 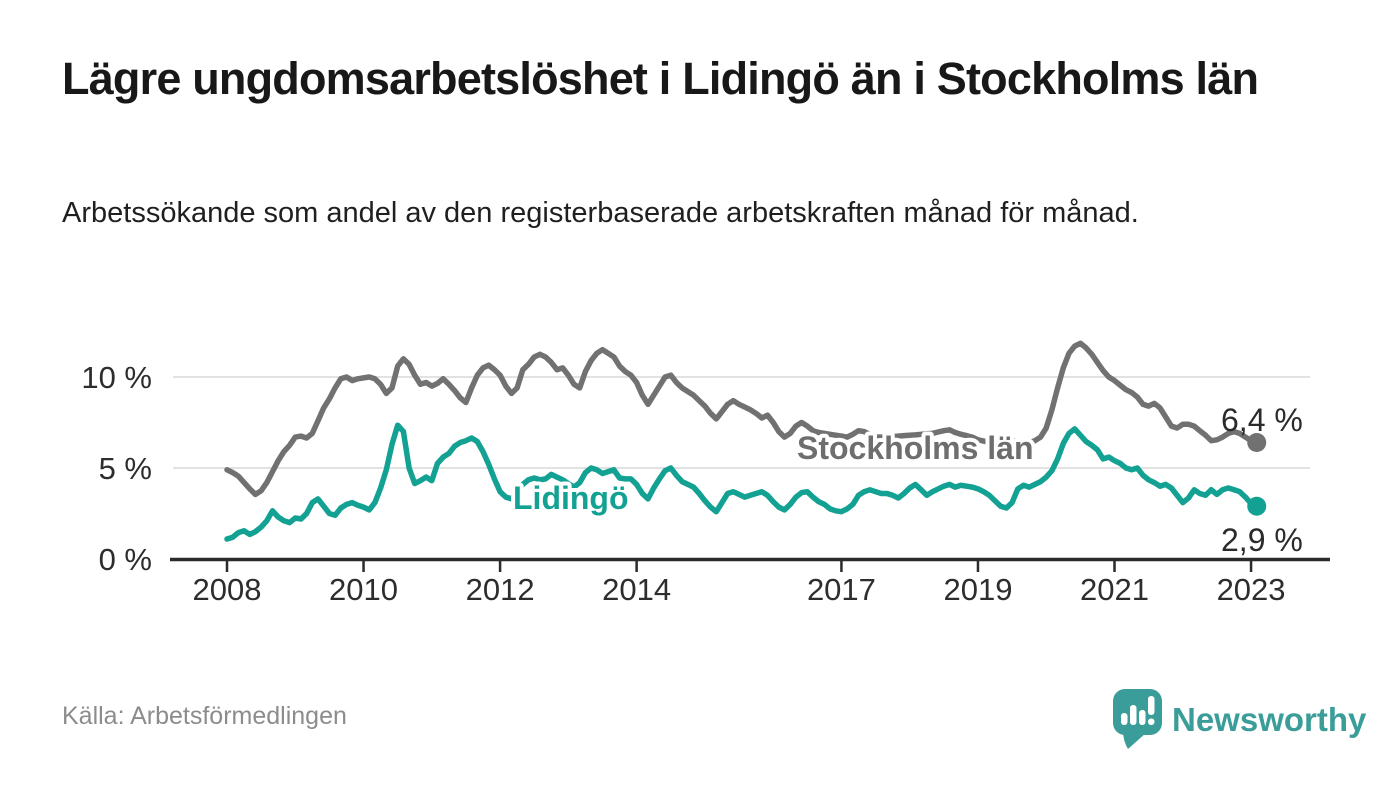 I want to click on x-tick-label-2014: 2014, so click(x=636, y=589).